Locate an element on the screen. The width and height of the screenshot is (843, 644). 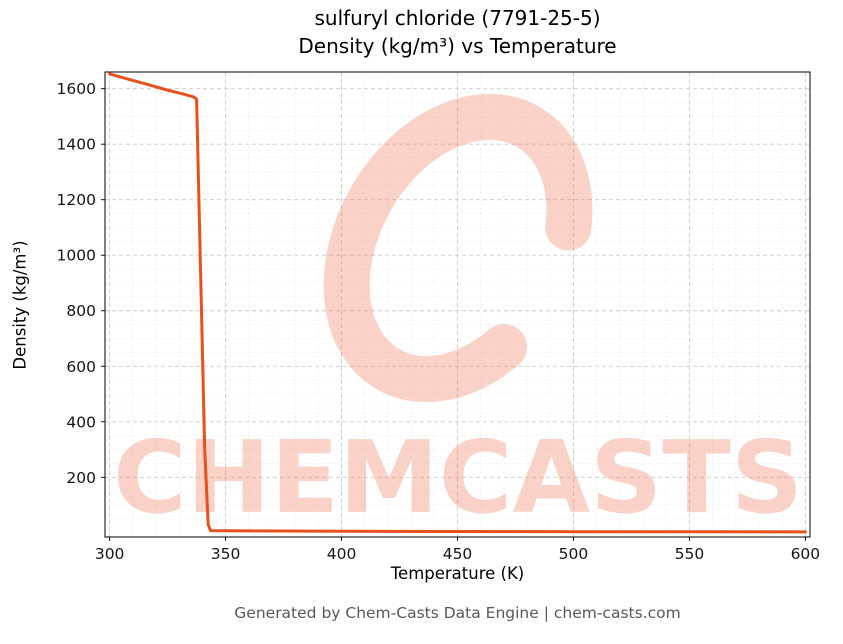
x-tick-label: 300 is located at coordinates (110, 554).